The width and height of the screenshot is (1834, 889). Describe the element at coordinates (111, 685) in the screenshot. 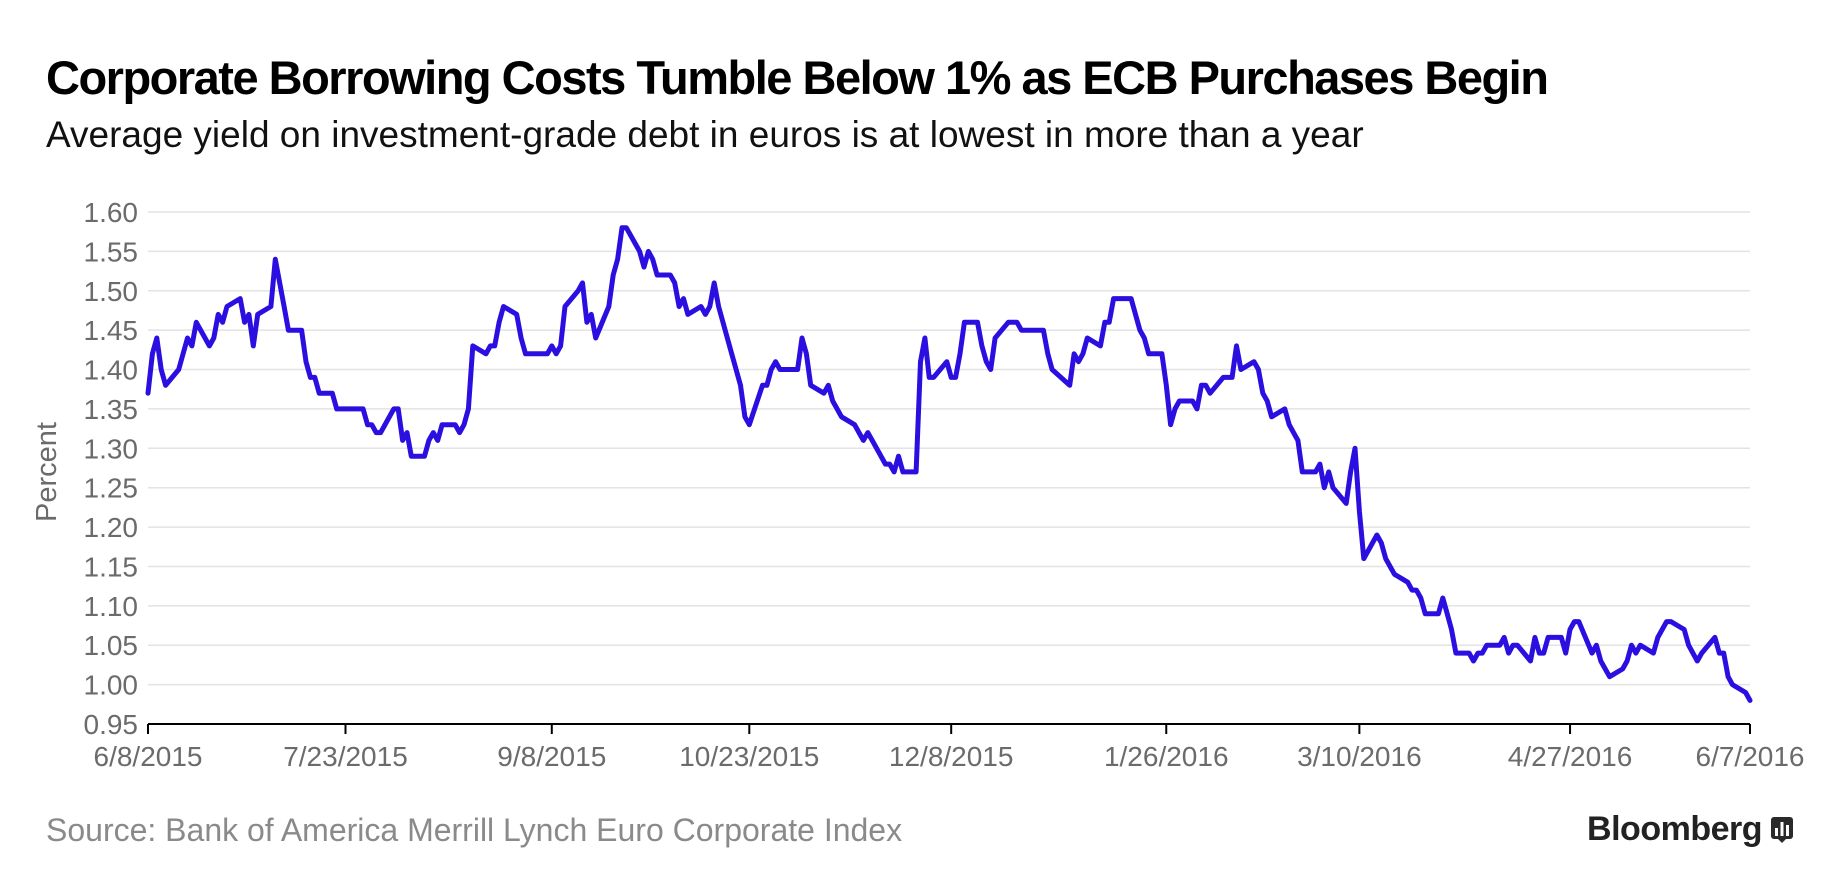

I see `y-tick-label: 1.00` at that location.